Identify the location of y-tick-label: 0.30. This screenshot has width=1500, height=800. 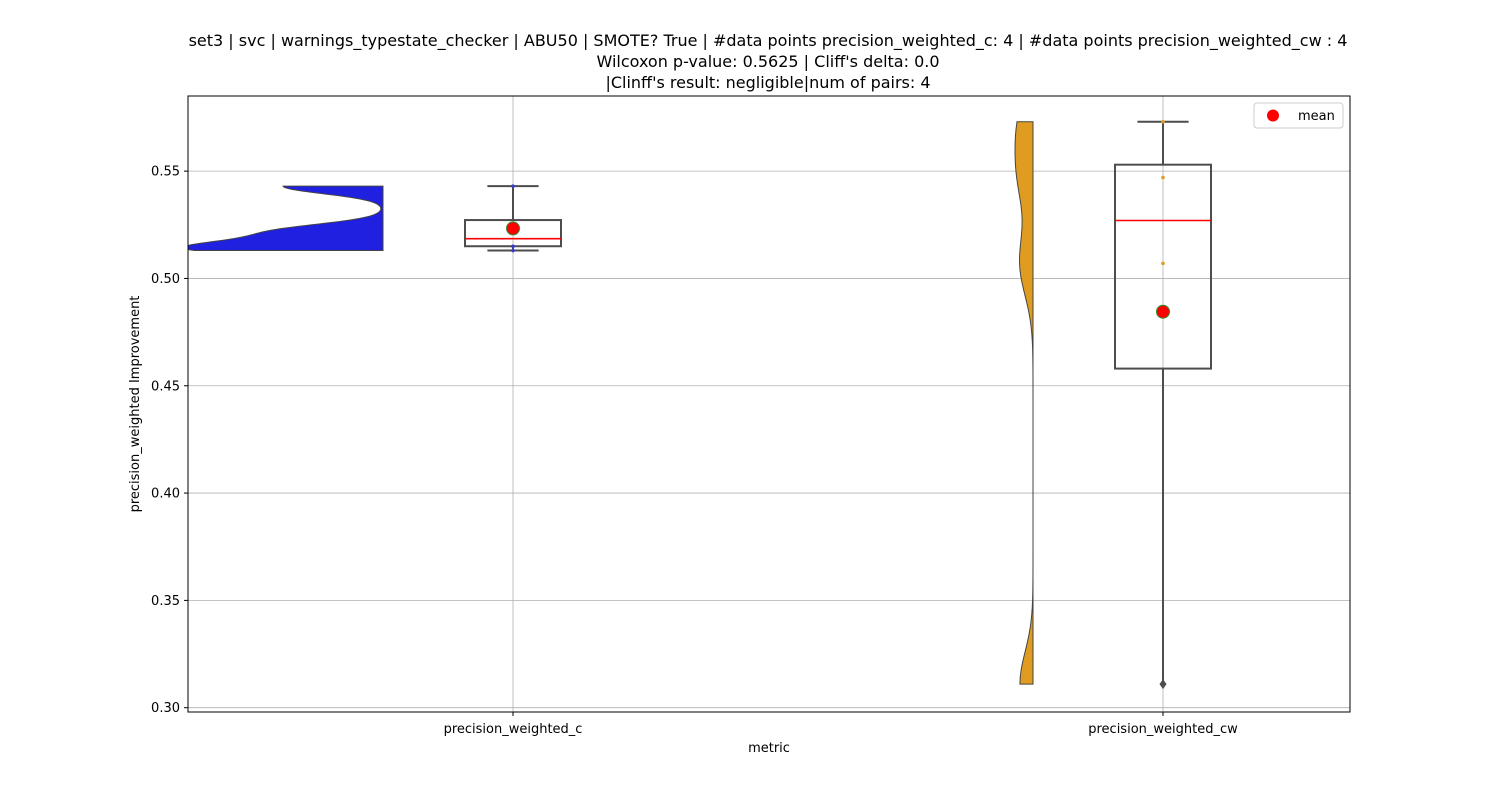
(165, 708).